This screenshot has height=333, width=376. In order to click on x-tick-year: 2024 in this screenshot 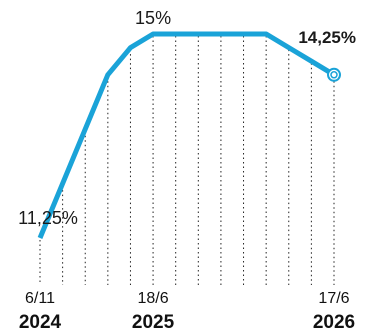, I will do `click(40, 322)`.